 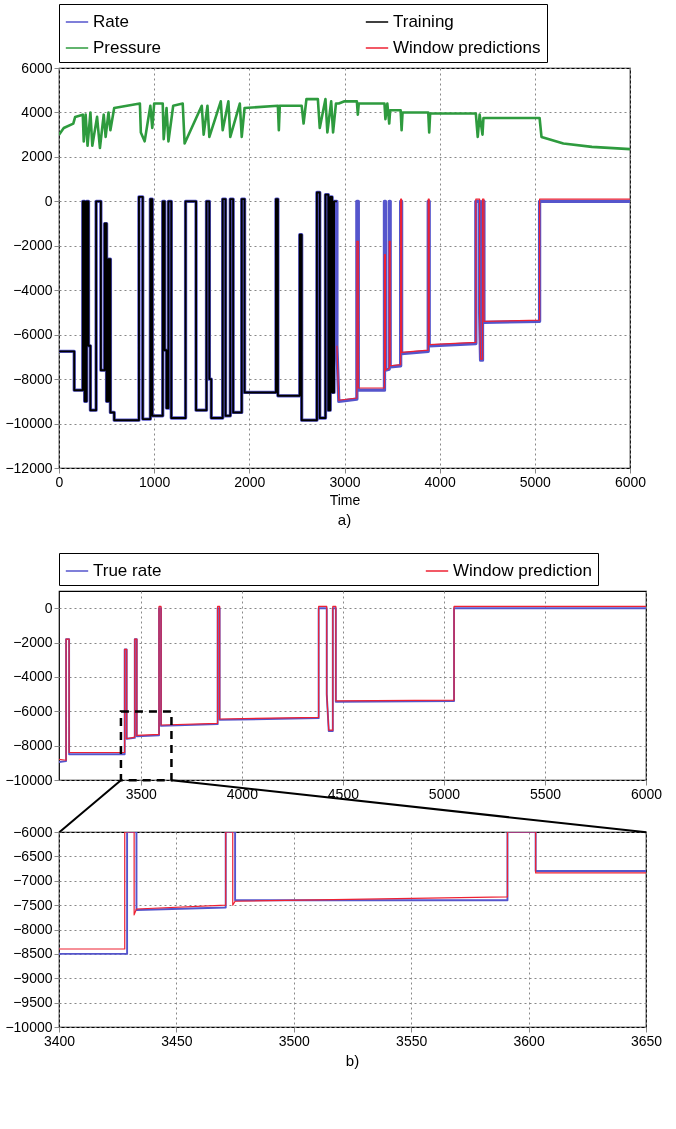 I want to click on x-tick-label: 3000, so click(x=345, y=481).